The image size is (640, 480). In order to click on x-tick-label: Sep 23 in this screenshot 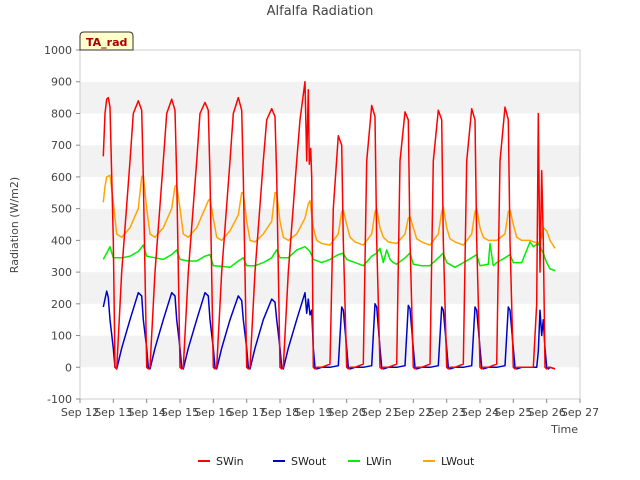, I will do `click(447, 412)`.